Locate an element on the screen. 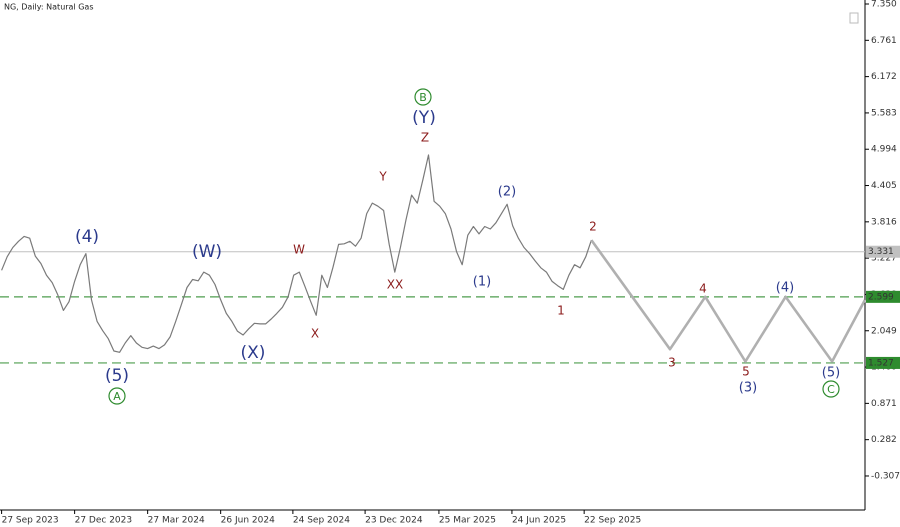 The image size is (900, 527). wave-label: (3) is located at coordinates (748, 388).